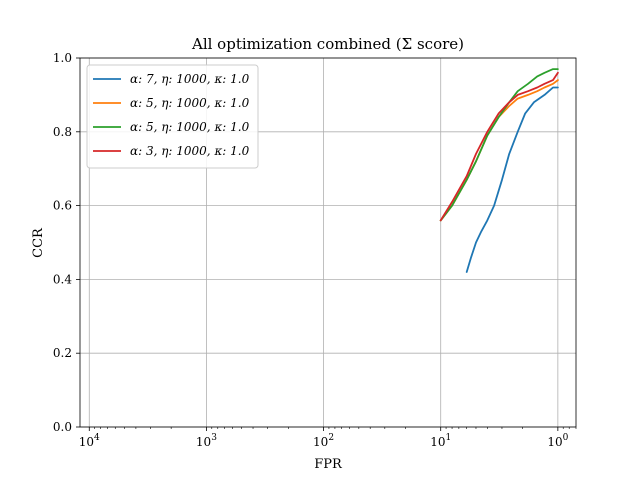 This screenshot has width=640, height=480. I want to click on y-tick-label: 0.0, so click(62, 427).